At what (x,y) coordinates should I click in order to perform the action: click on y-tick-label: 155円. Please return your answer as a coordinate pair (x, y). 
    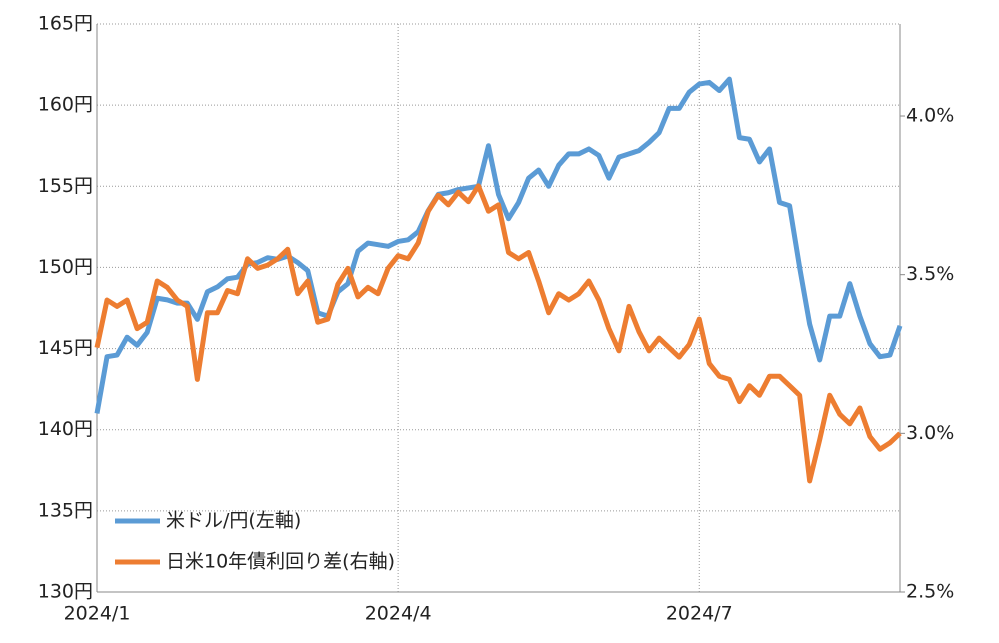
    Looking at the image, I should click on (65, 186).